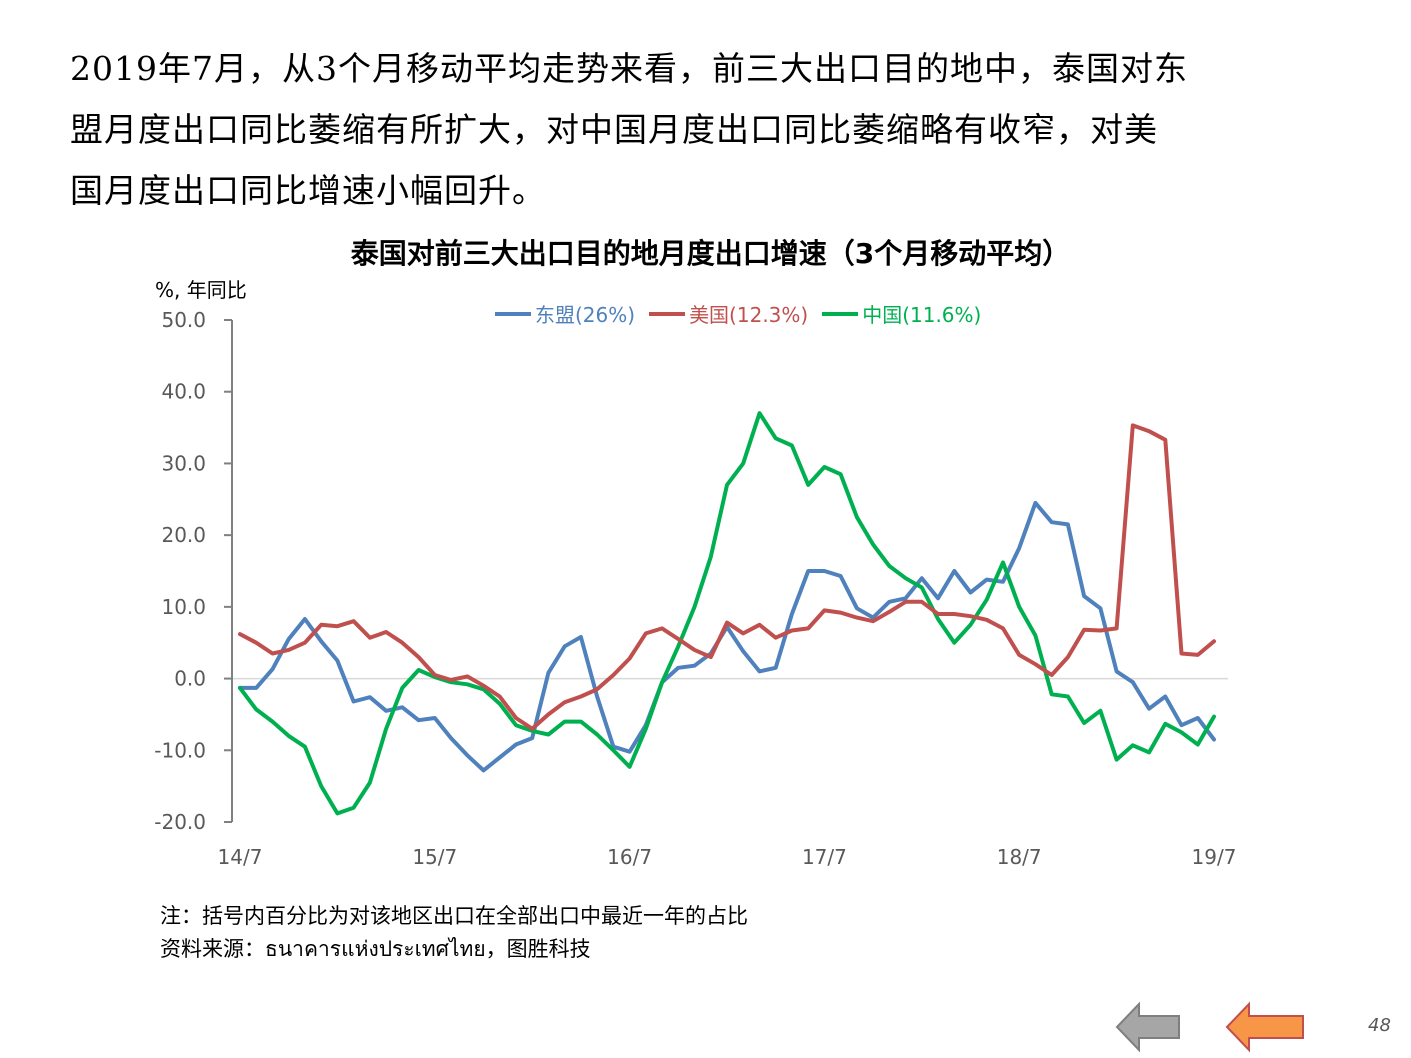 The image size is (1411, 1058). What do you see at coordinates (183, 535) in the screenshot?
I see `y-tick-label: 20.0` at bounding box center [183, 535].